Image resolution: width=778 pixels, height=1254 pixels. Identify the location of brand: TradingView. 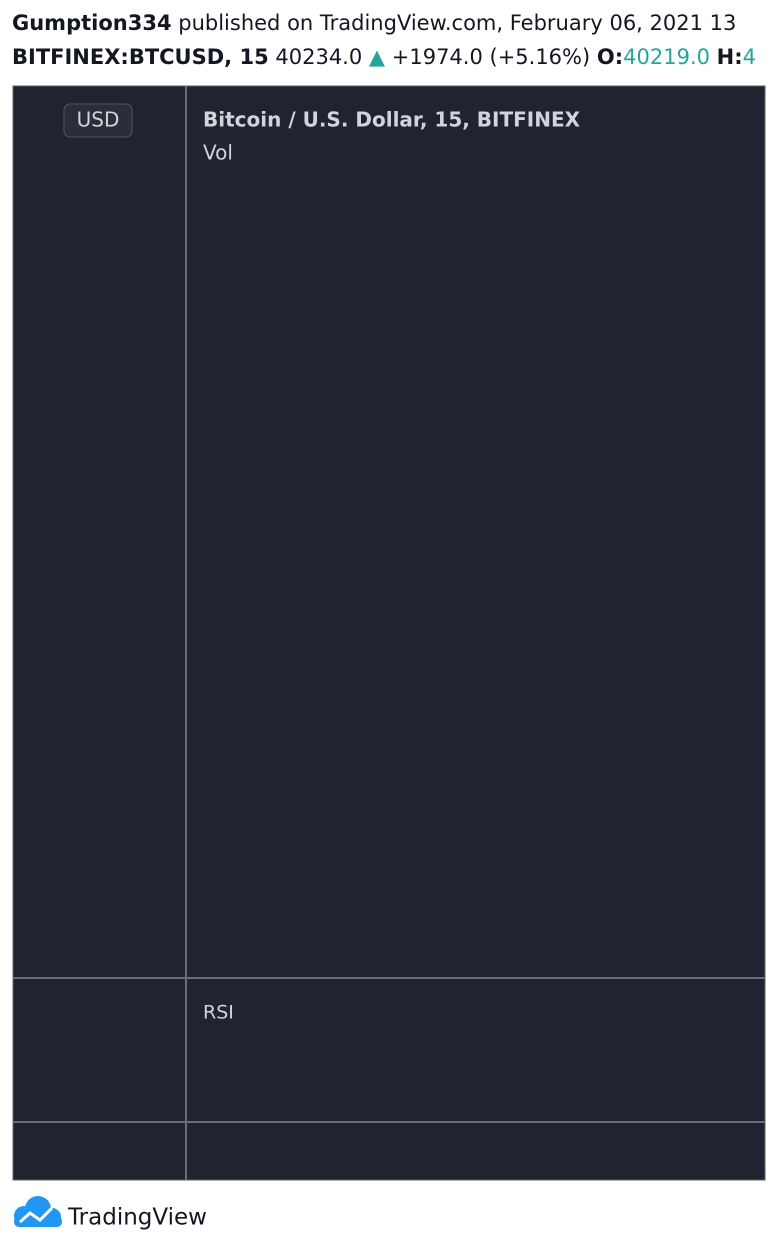
(137, 1218).